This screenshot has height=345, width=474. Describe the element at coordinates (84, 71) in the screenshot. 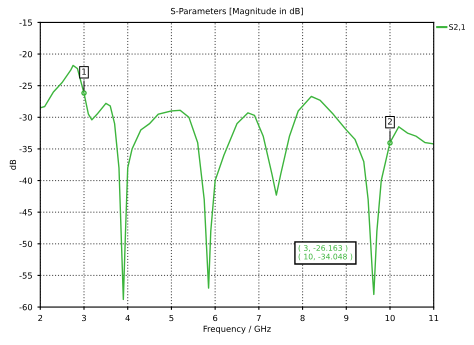

I see `annotation: 1` at that location.